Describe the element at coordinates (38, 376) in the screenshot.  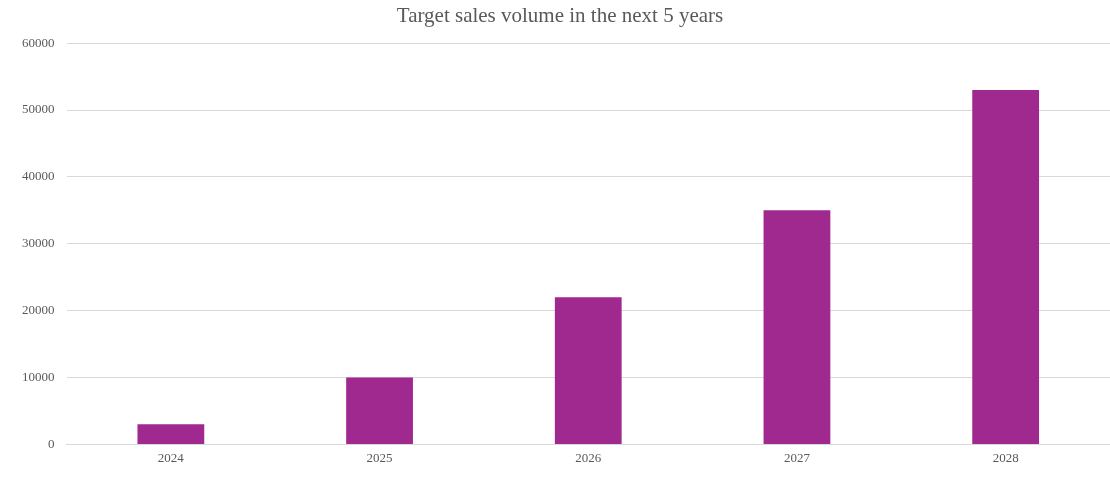
I see `y-tick-label: 10000` at that location.